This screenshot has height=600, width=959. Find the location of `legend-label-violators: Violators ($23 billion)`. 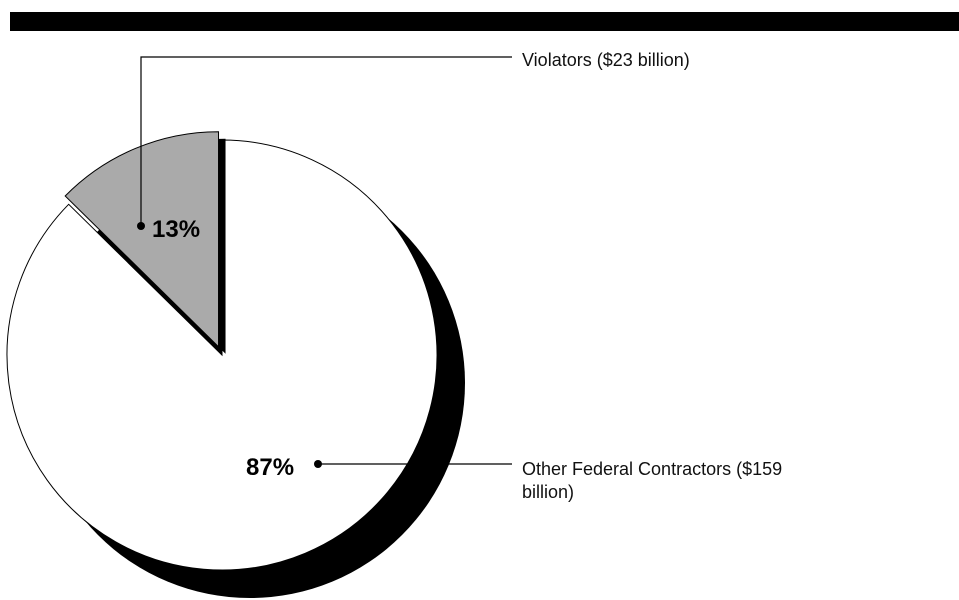

legend-label-violators: Violators ($23 billion) is located at coordinates (606, 60).